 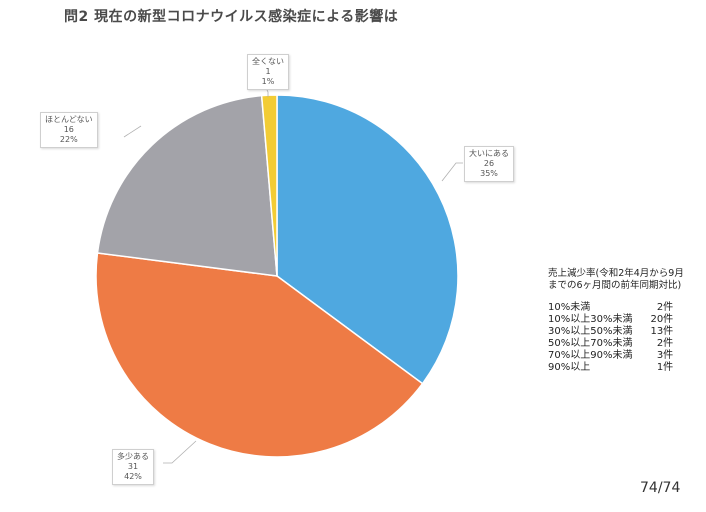 What do you see at coordinates (616, 273) in the screenshot?
I see `sales-decline-heading-line: 売上減少率(令和2年4月から9月` at bounding box center [616, 273].